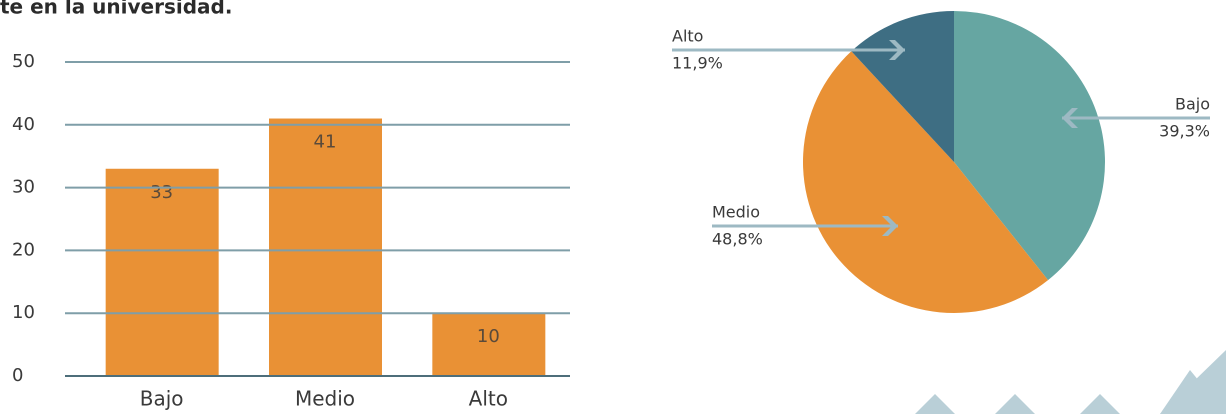 The height and width of the screenshot is (414, 1226). What do you see at coordinates (23, 61) in the screenshot?
I see `y-tick-label: 50` at bounding box center [23, 61].